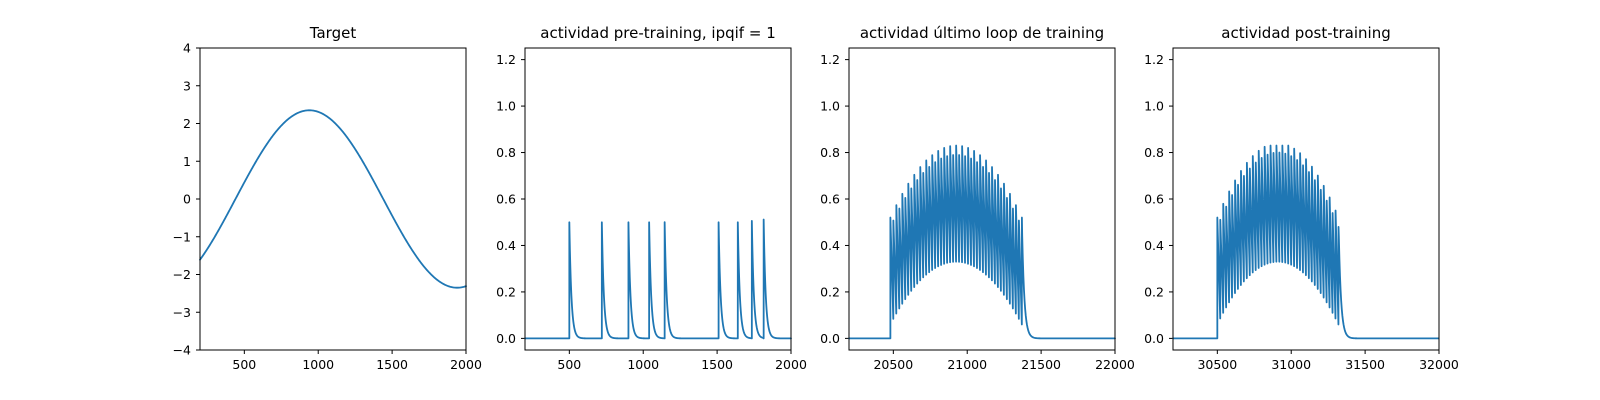 The width and height of the screenshot is (1600, 400). I want to click on y-tick-label: 0, so click(187, 199).